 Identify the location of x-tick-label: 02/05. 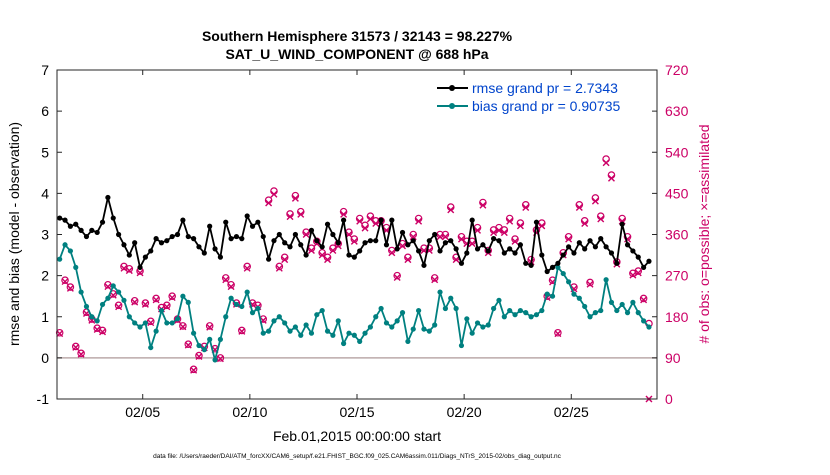
(142, 412).